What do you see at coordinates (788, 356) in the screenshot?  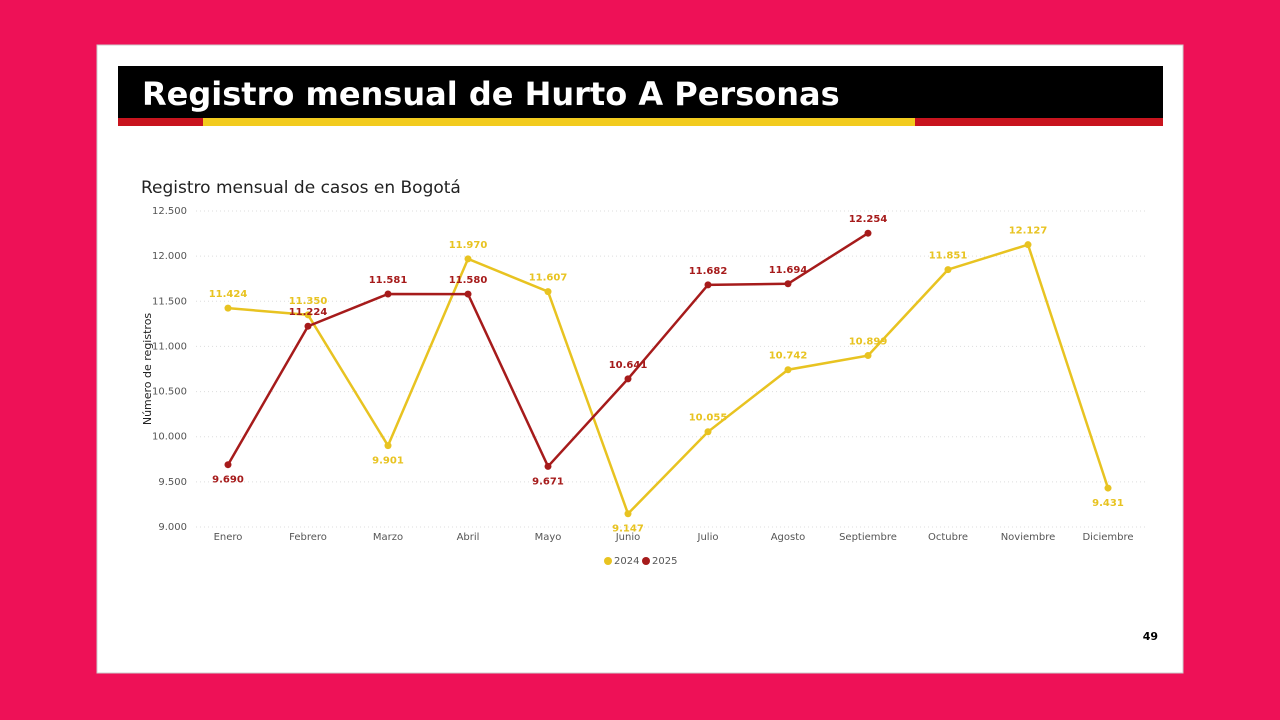 I see `value-label: 10.742` at bounding box center [788, 356].